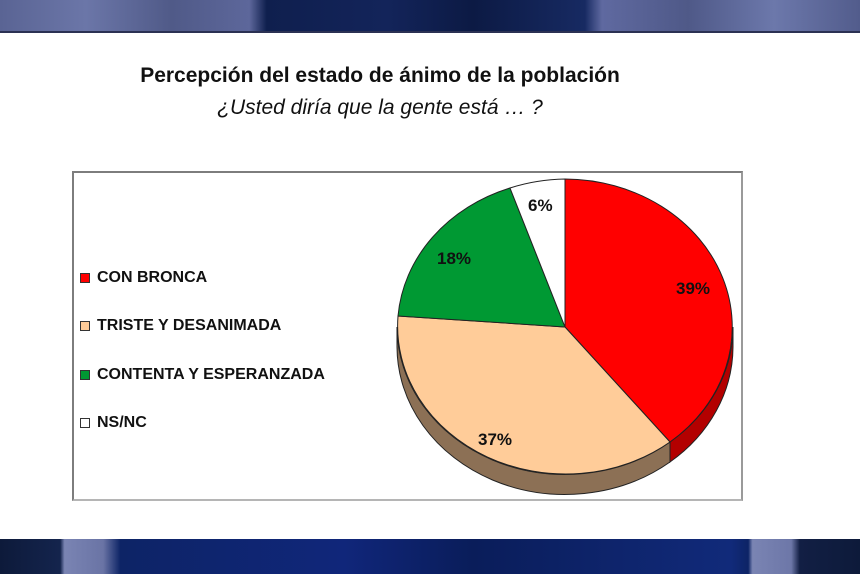 The image size is (860, 574). What do you see at coordinates (122, 422) in the screenshot?
I see `legend-label: NS/NC` at bounding box center [122, 422].